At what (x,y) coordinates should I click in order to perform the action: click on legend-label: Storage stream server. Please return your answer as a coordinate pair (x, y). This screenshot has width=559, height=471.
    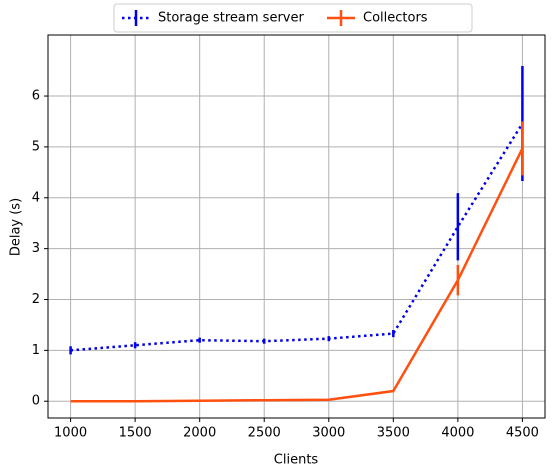
    Looking at the image, I should click on (231, 18).